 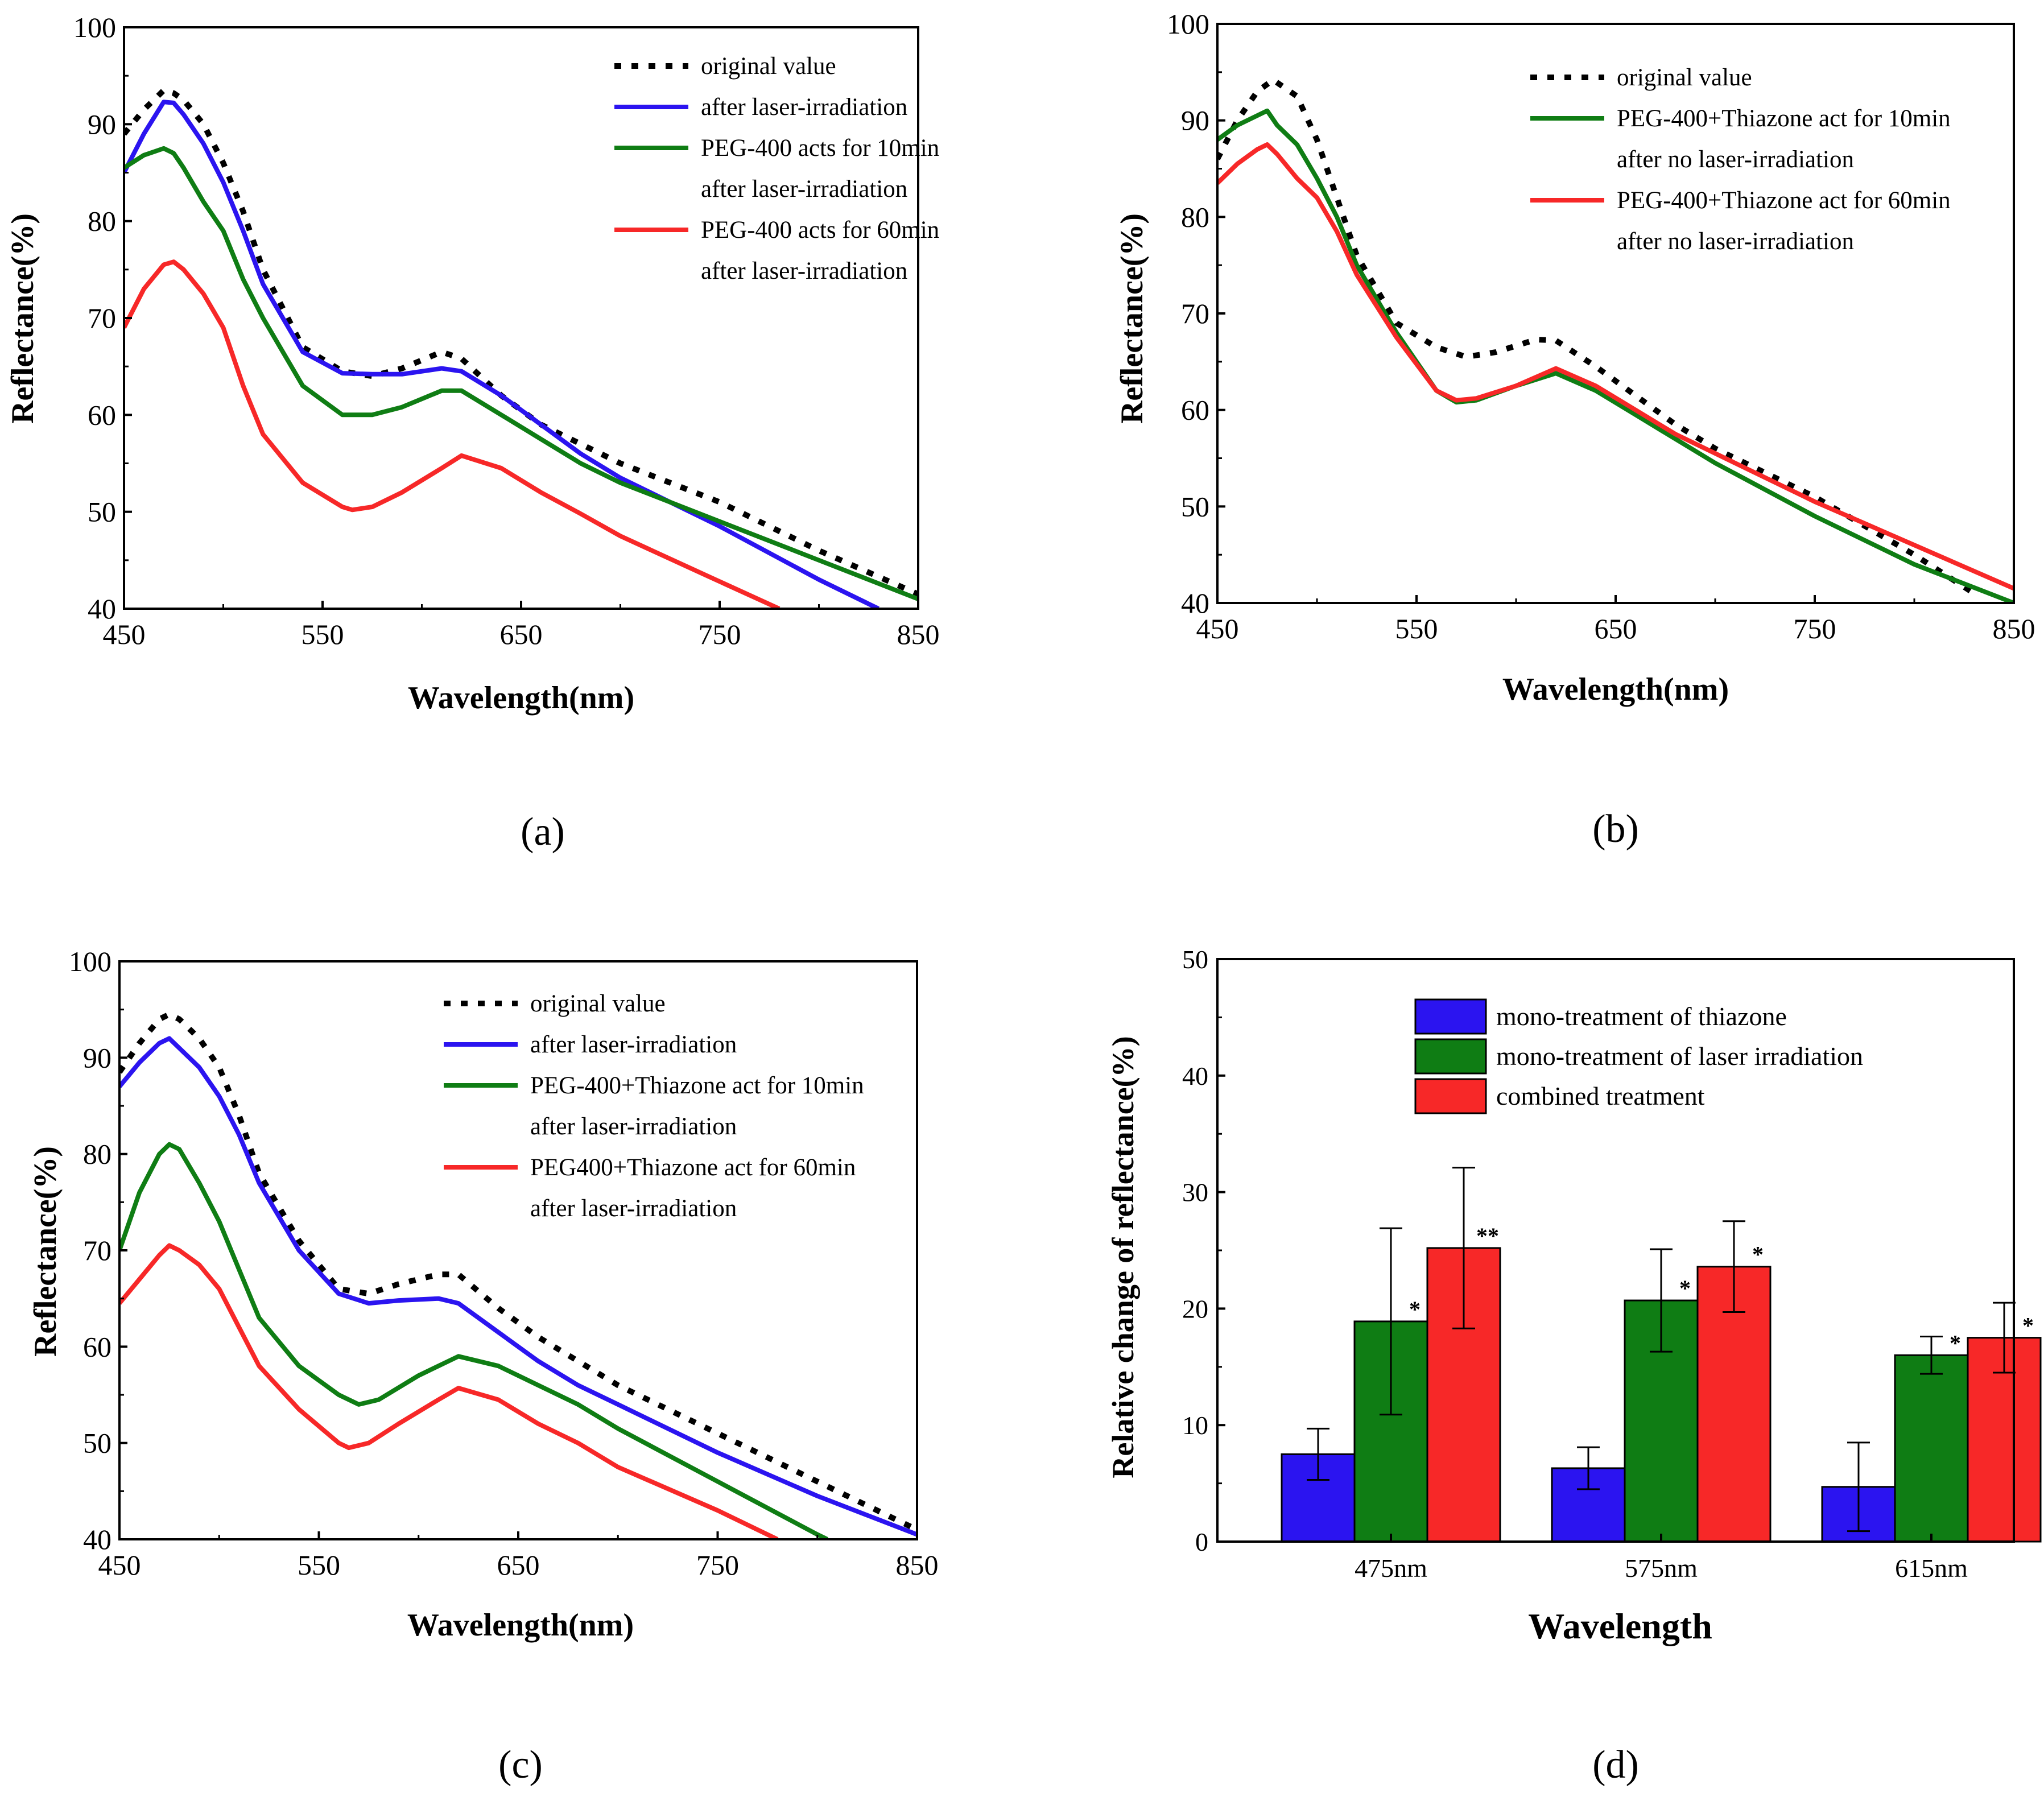 I want to click on legend-label: PEG-400 acts for 60min, so click(x=820, y=230).